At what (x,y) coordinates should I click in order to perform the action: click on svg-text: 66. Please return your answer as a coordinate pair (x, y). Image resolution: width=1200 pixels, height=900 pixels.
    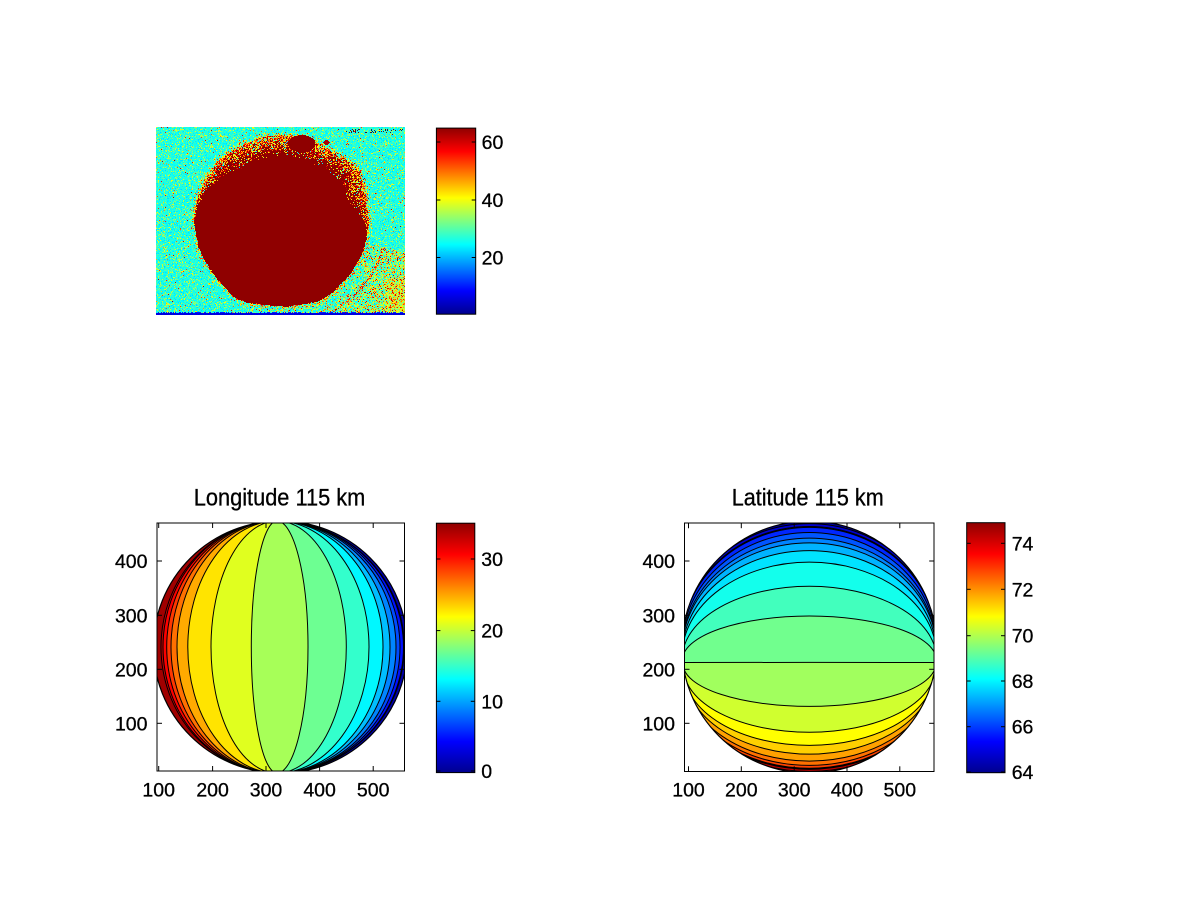
    Looking at the image, I should click on (1023, 728).